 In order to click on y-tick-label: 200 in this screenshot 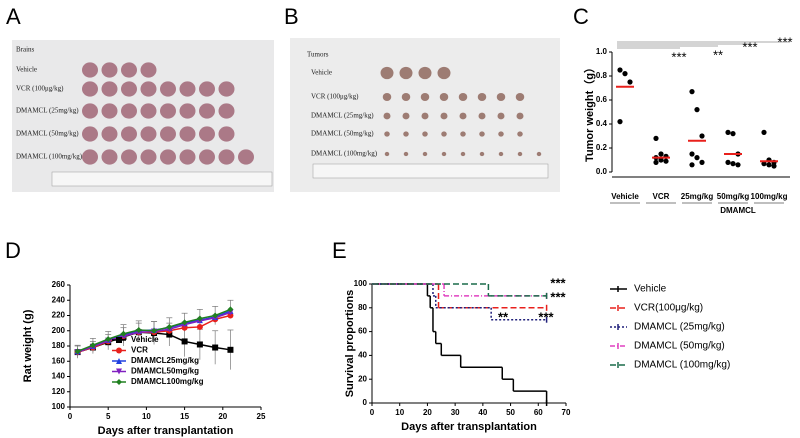, I will do `click(59, 330)`.